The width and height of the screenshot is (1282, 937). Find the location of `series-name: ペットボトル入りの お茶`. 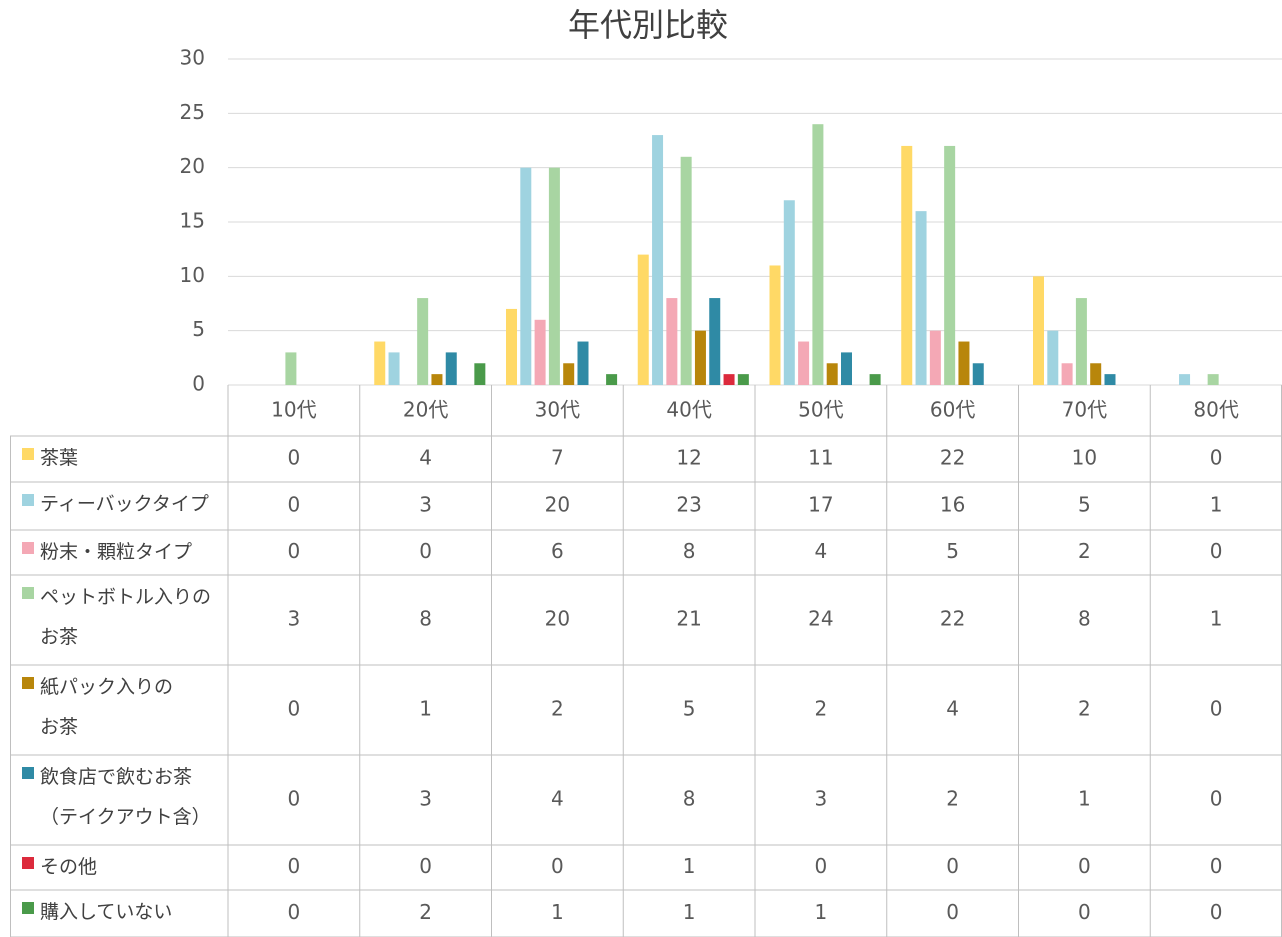

series-name: ペットボトル入りの お茶 is located at coordinates (126, 617).